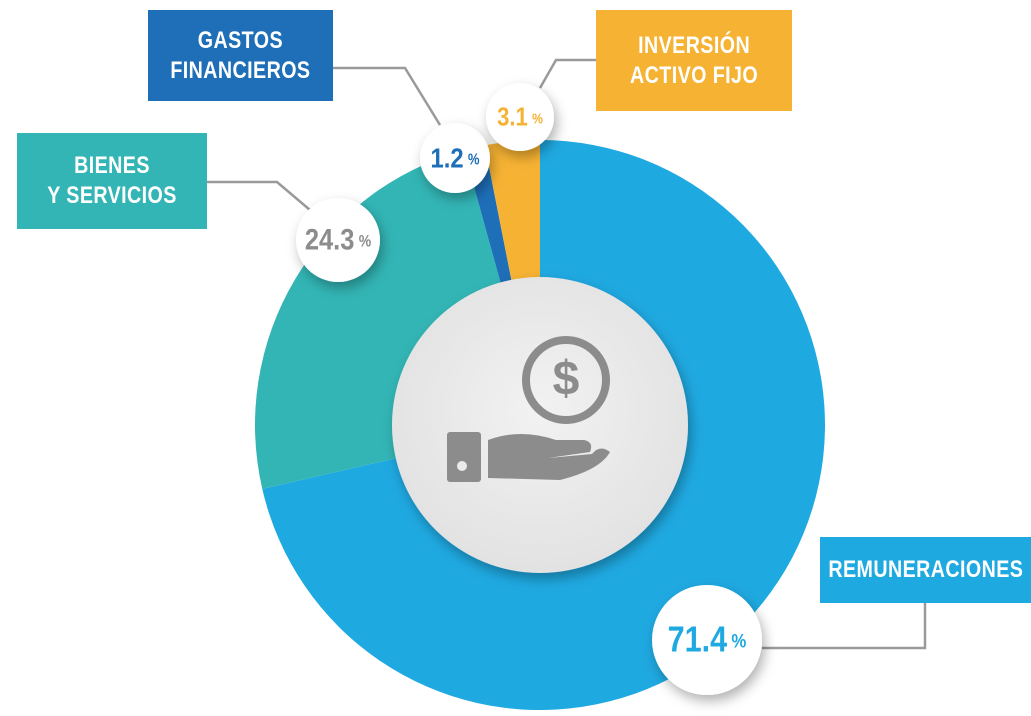  Describe the element at coordinates (528, 409) in the screenshot. I see `money-icon: $` at that location.